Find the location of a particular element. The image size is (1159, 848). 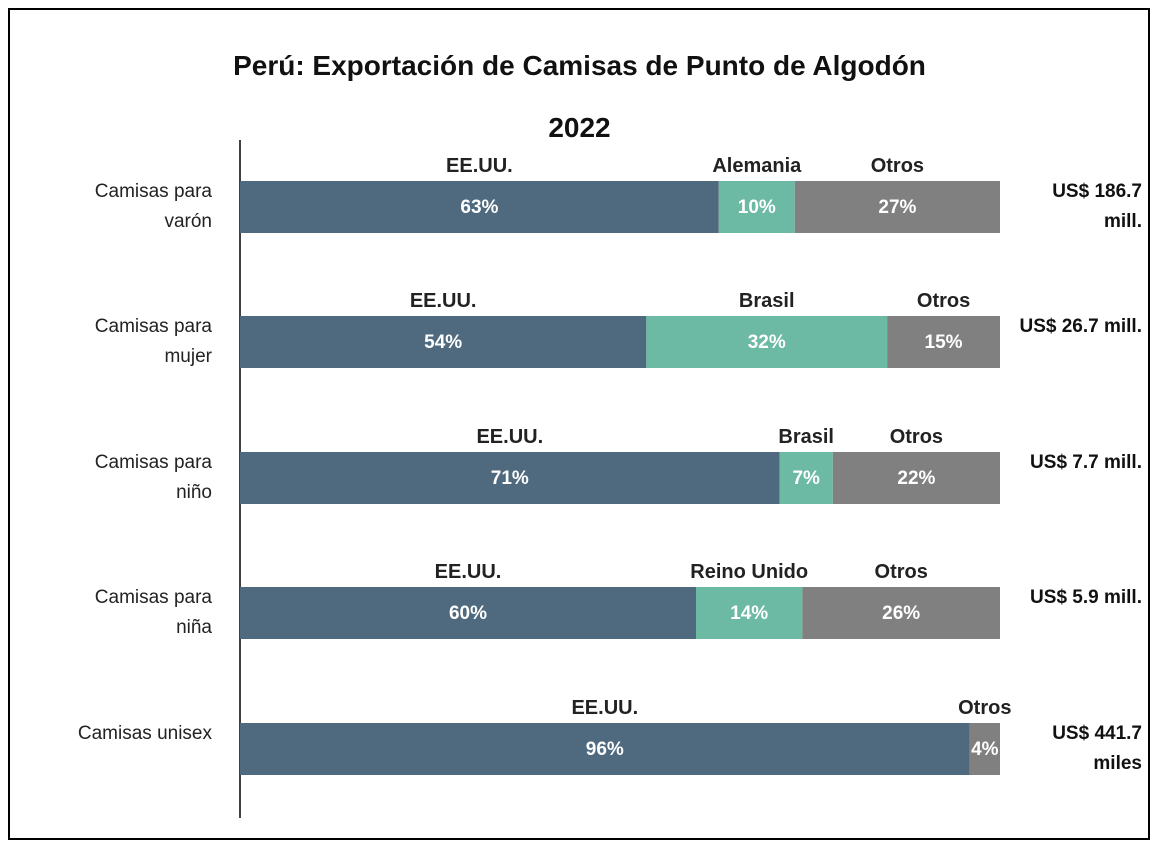

total-label: US$ 7.7 mill. is located at coordinates (1086, 462).